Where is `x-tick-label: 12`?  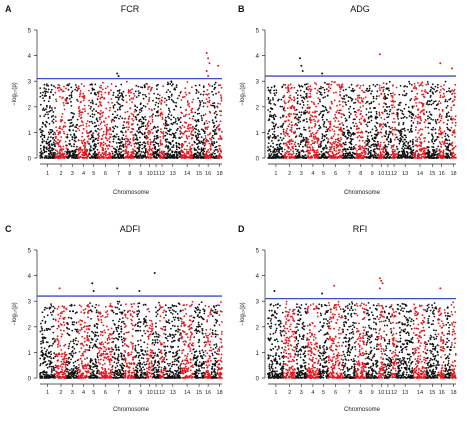 x-tick-label: 12 is located at coordinates (394, 174).